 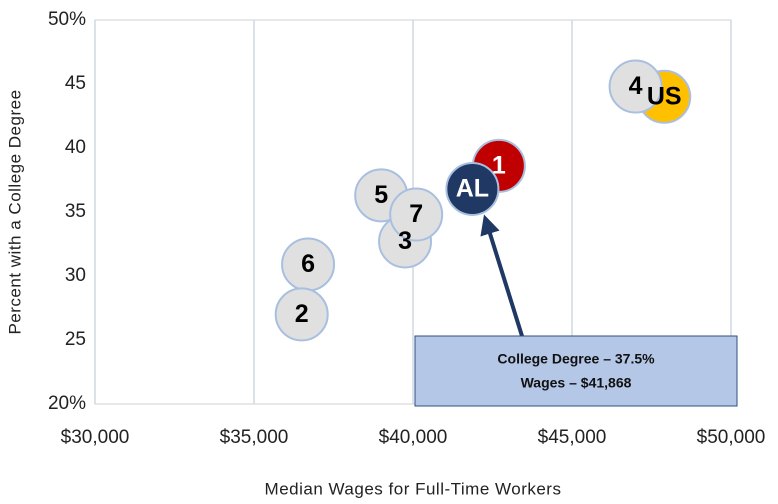 I want to click on arrow, so click(x=502, y=275).